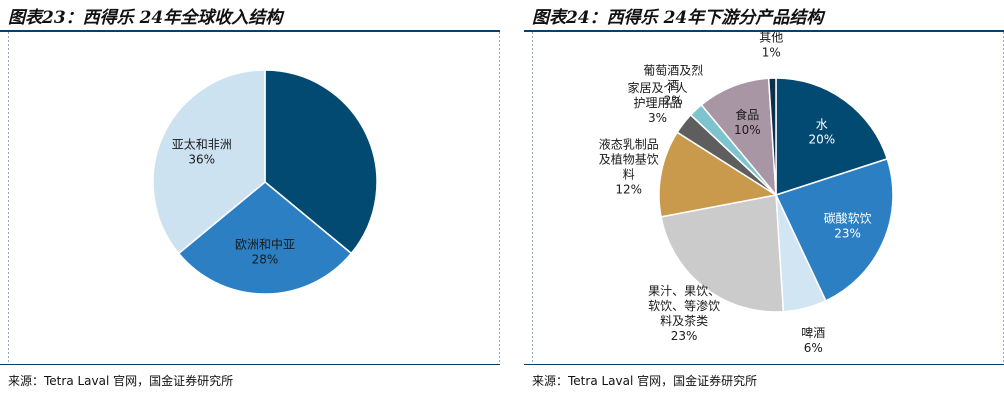  Describe the element at coordinates (657, 87) in the screenshot. I see `slice-category-label: 家居及个人` at that location.